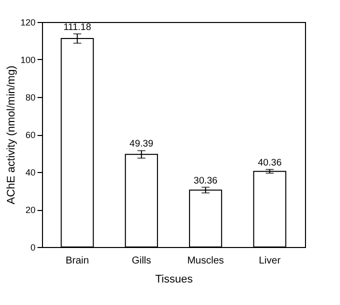 Image resolution: width=340 pixels, height=305 pixels. Describe the element at coordinates (11, 135) in the screenshot. I see `y-axis-title: AChE activity (nmol/min/mg)` at that location.